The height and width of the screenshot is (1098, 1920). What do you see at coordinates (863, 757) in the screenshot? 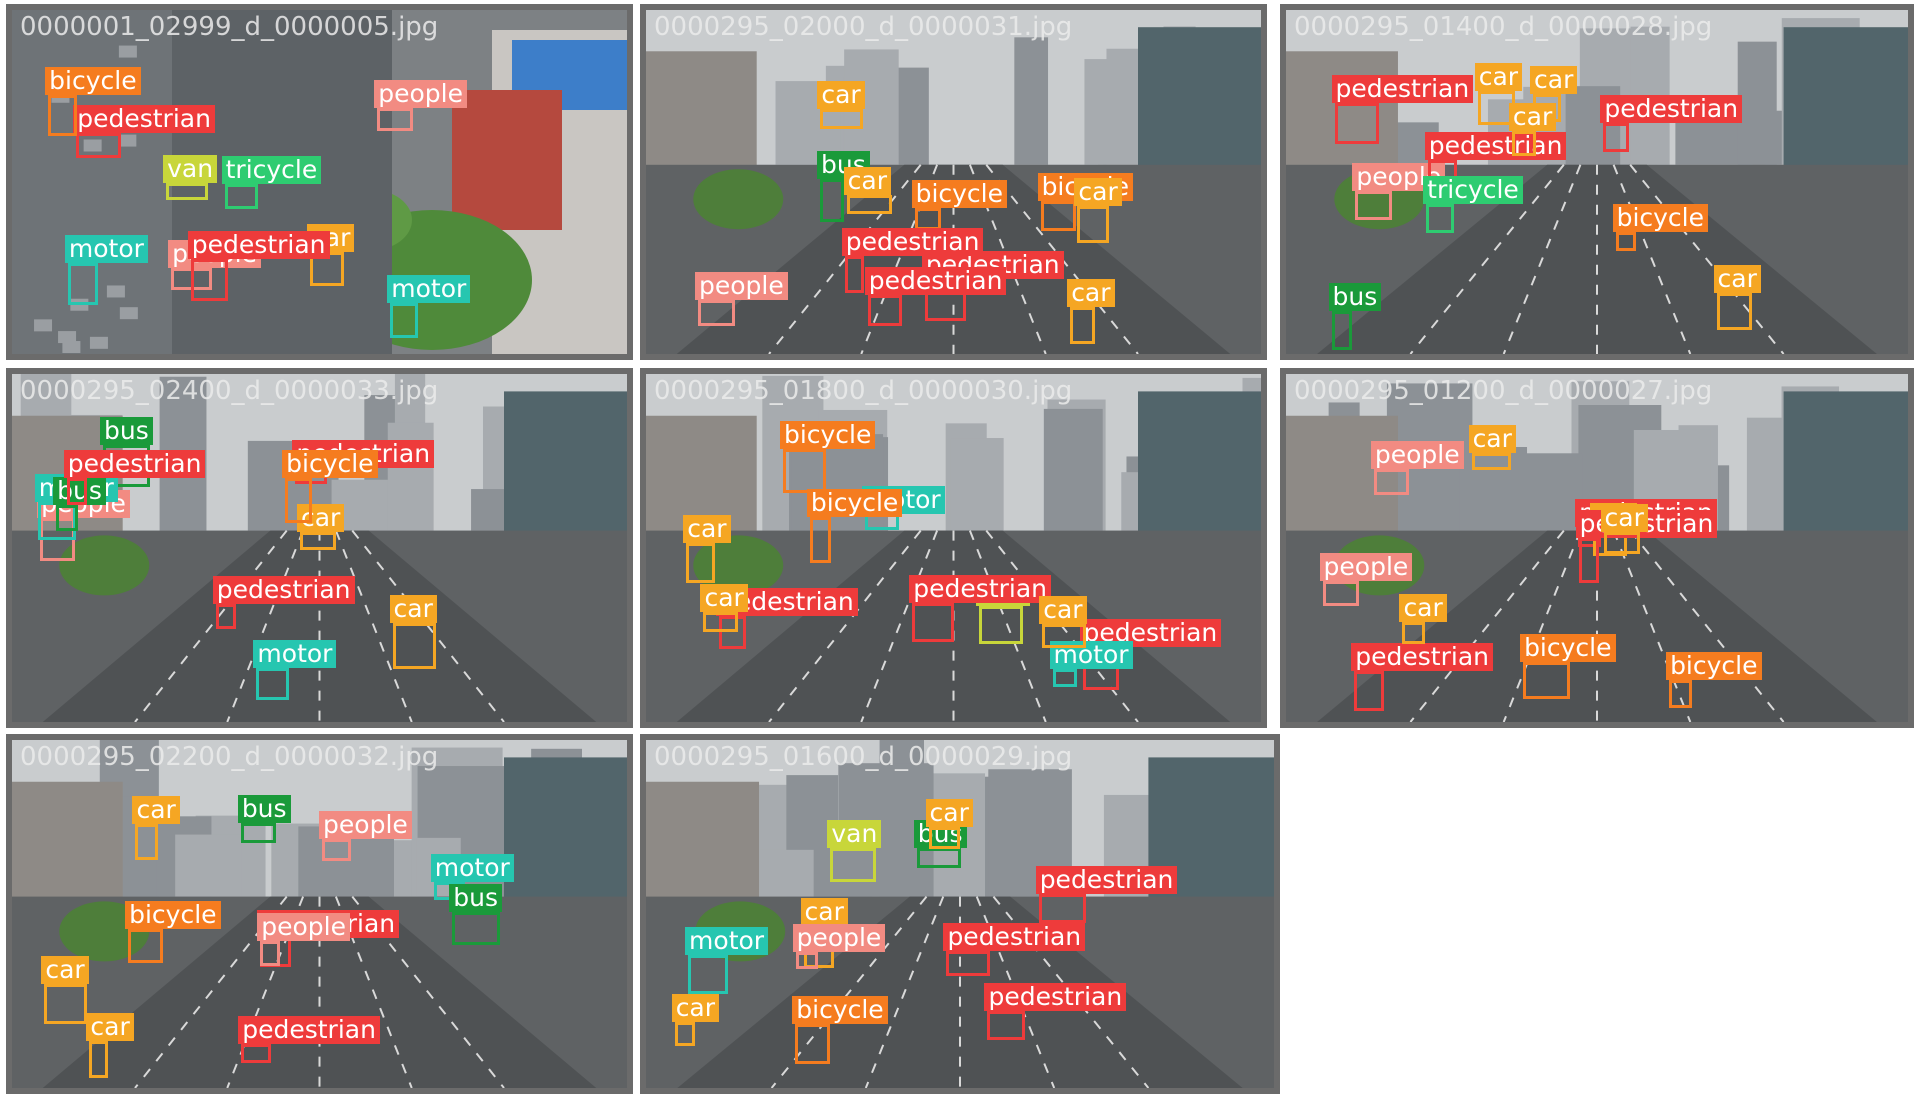
I see `tile-filename: 0000295_01600_d_0000029.jpg` at bounding box center [863, 757].